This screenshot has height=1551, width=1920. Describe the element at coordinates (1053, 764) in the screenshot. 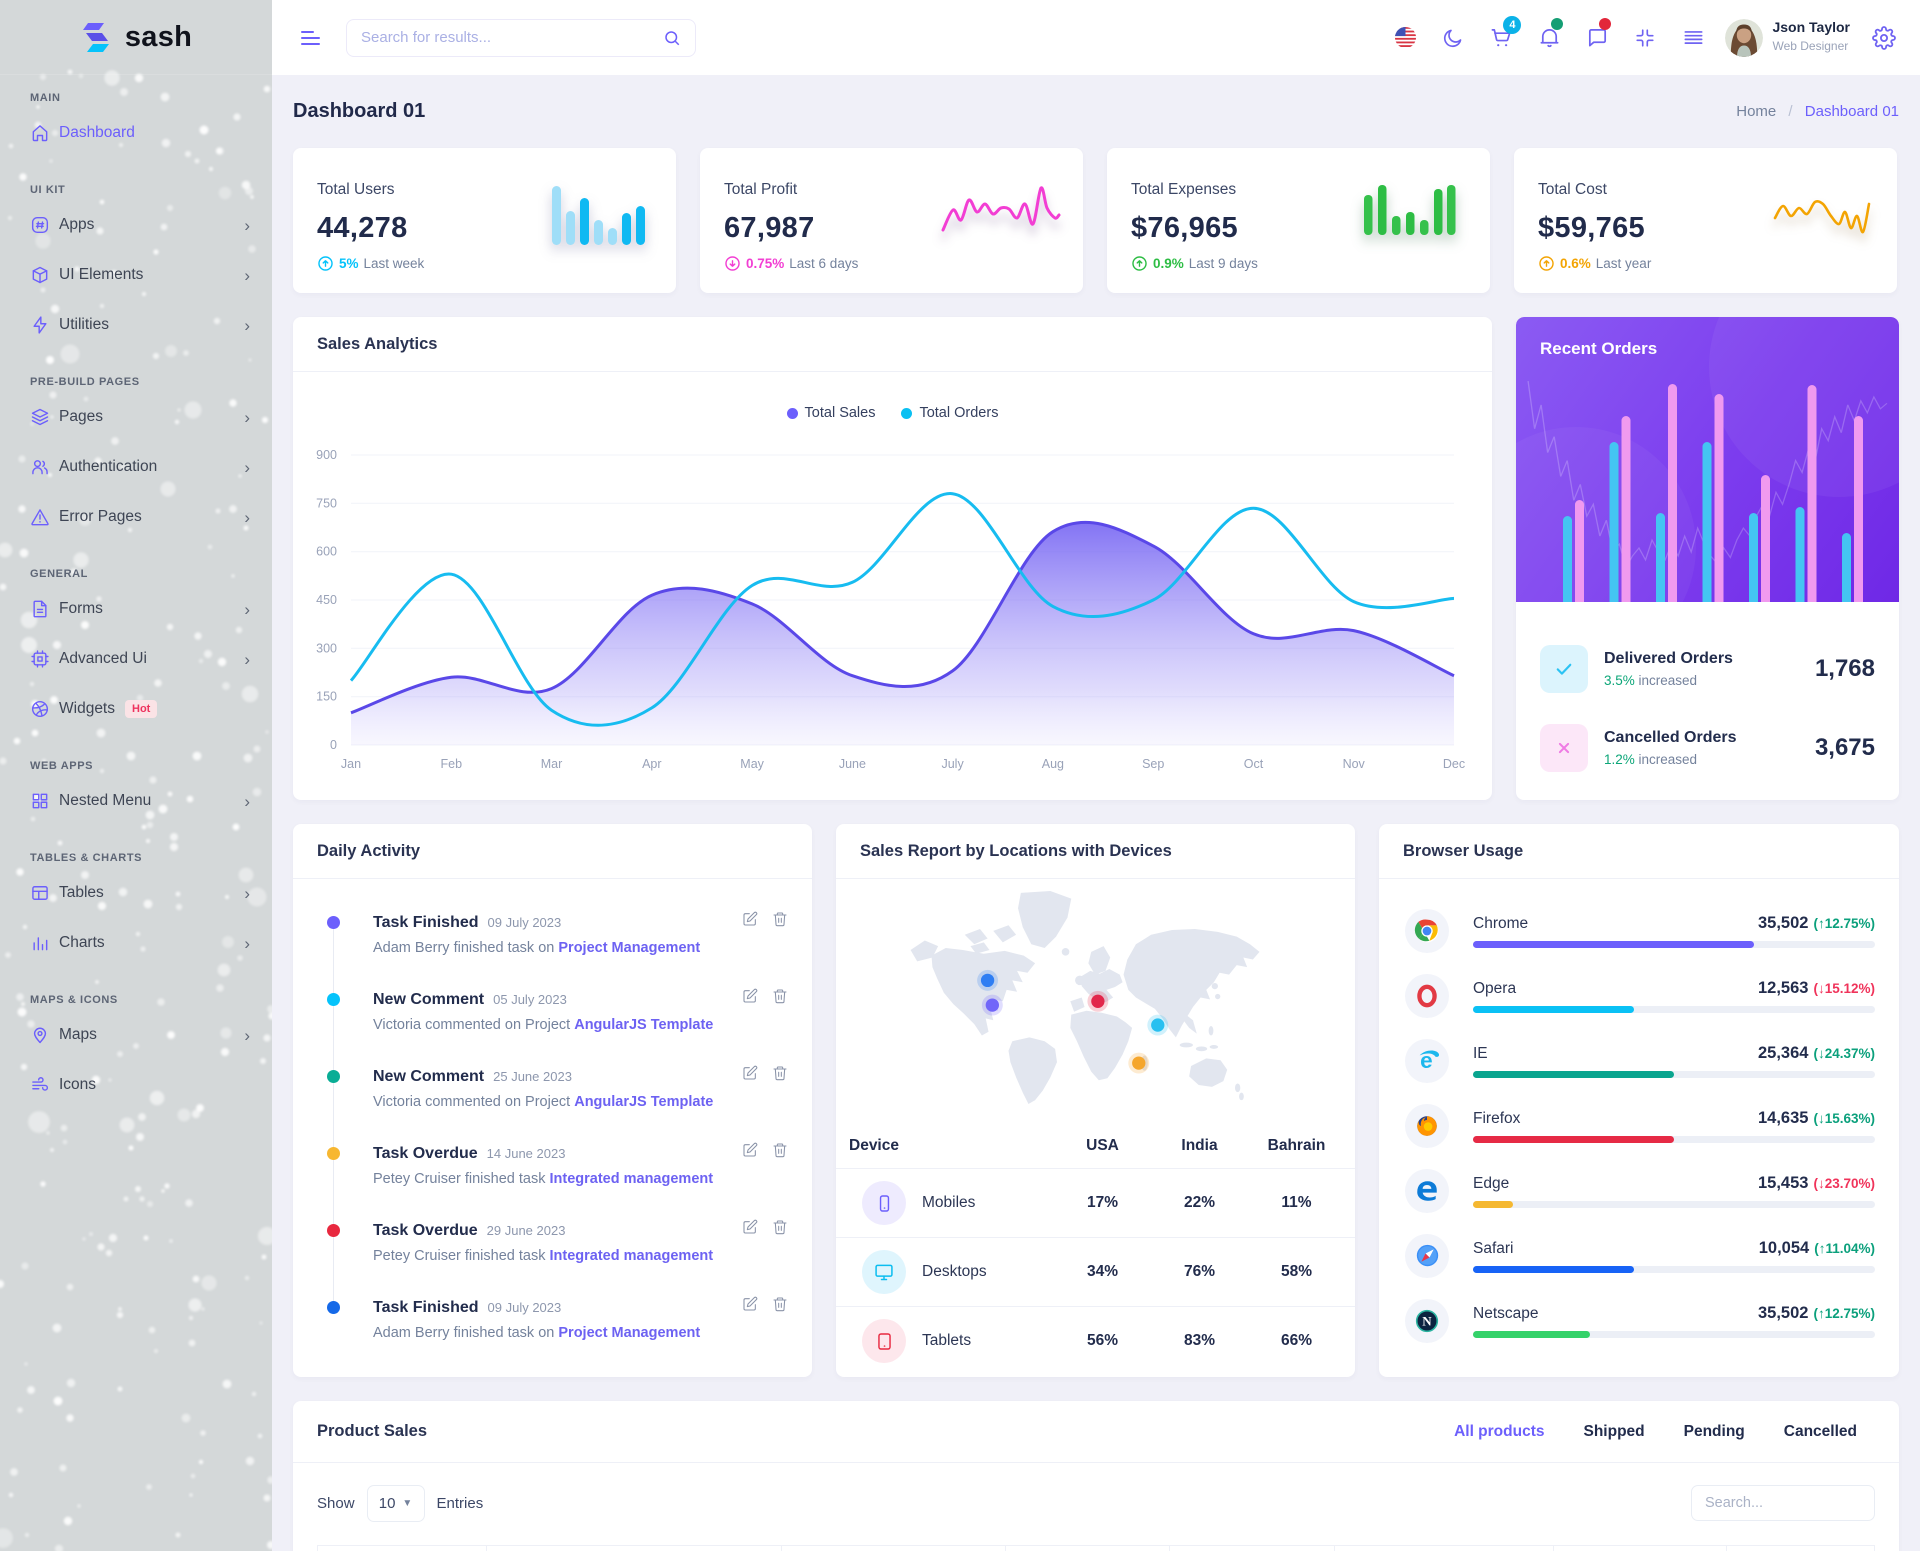

I see `svg-text: Aug` at that location.